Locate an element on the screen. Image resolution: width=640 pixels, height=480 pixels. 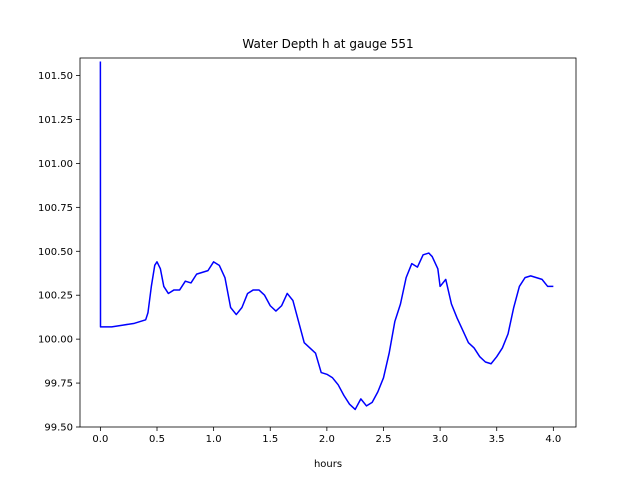
y-tick-label: 100.00 is located at coordinates (55, 340).